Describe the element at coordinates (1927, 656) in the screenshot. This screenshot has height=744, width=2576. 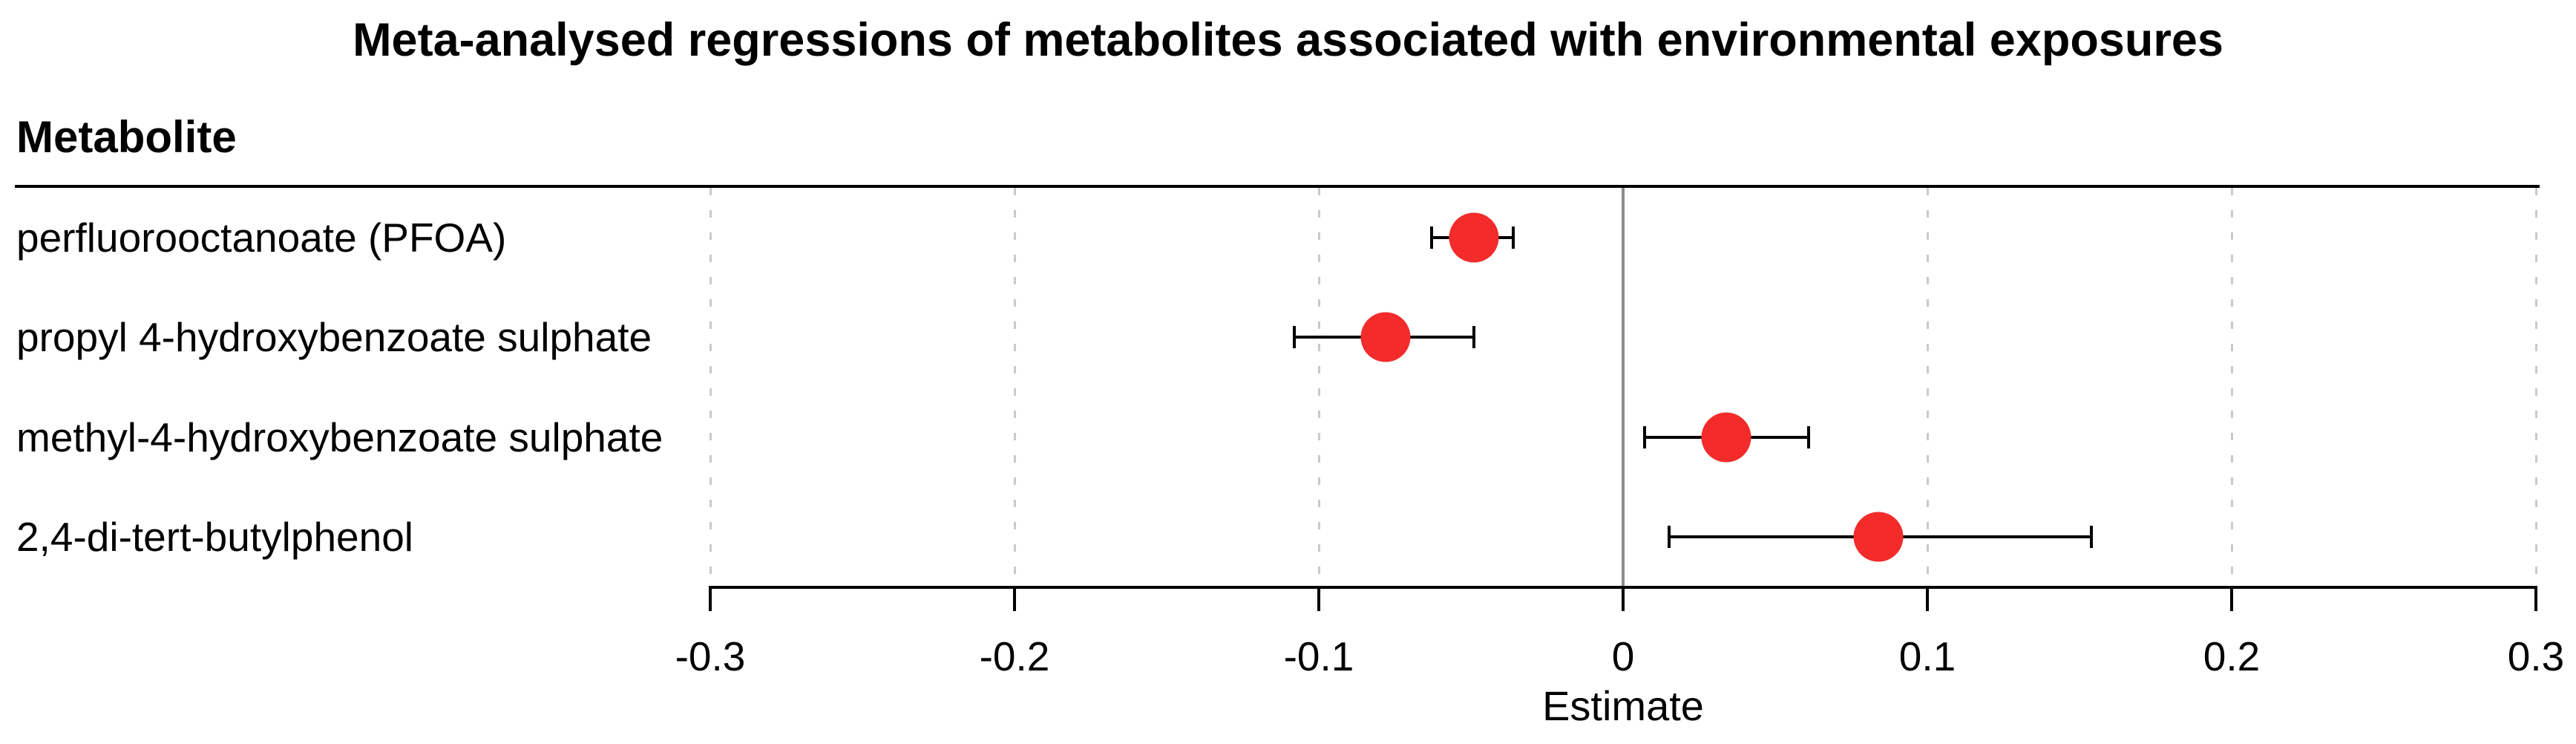
I see `x-axis-tick-label: 0.1` at that location.